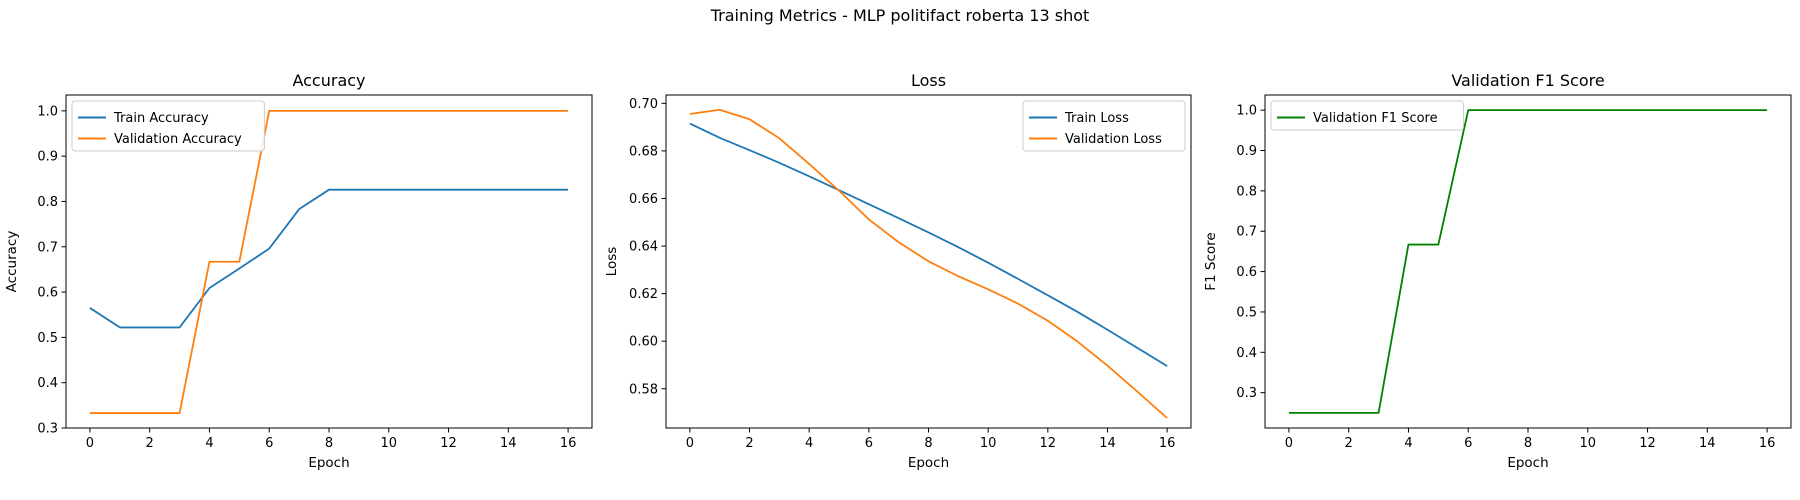  Describe the element at coordinates (328, 80) in the screenshot. I see `panel-title: Accuracy` at that location.